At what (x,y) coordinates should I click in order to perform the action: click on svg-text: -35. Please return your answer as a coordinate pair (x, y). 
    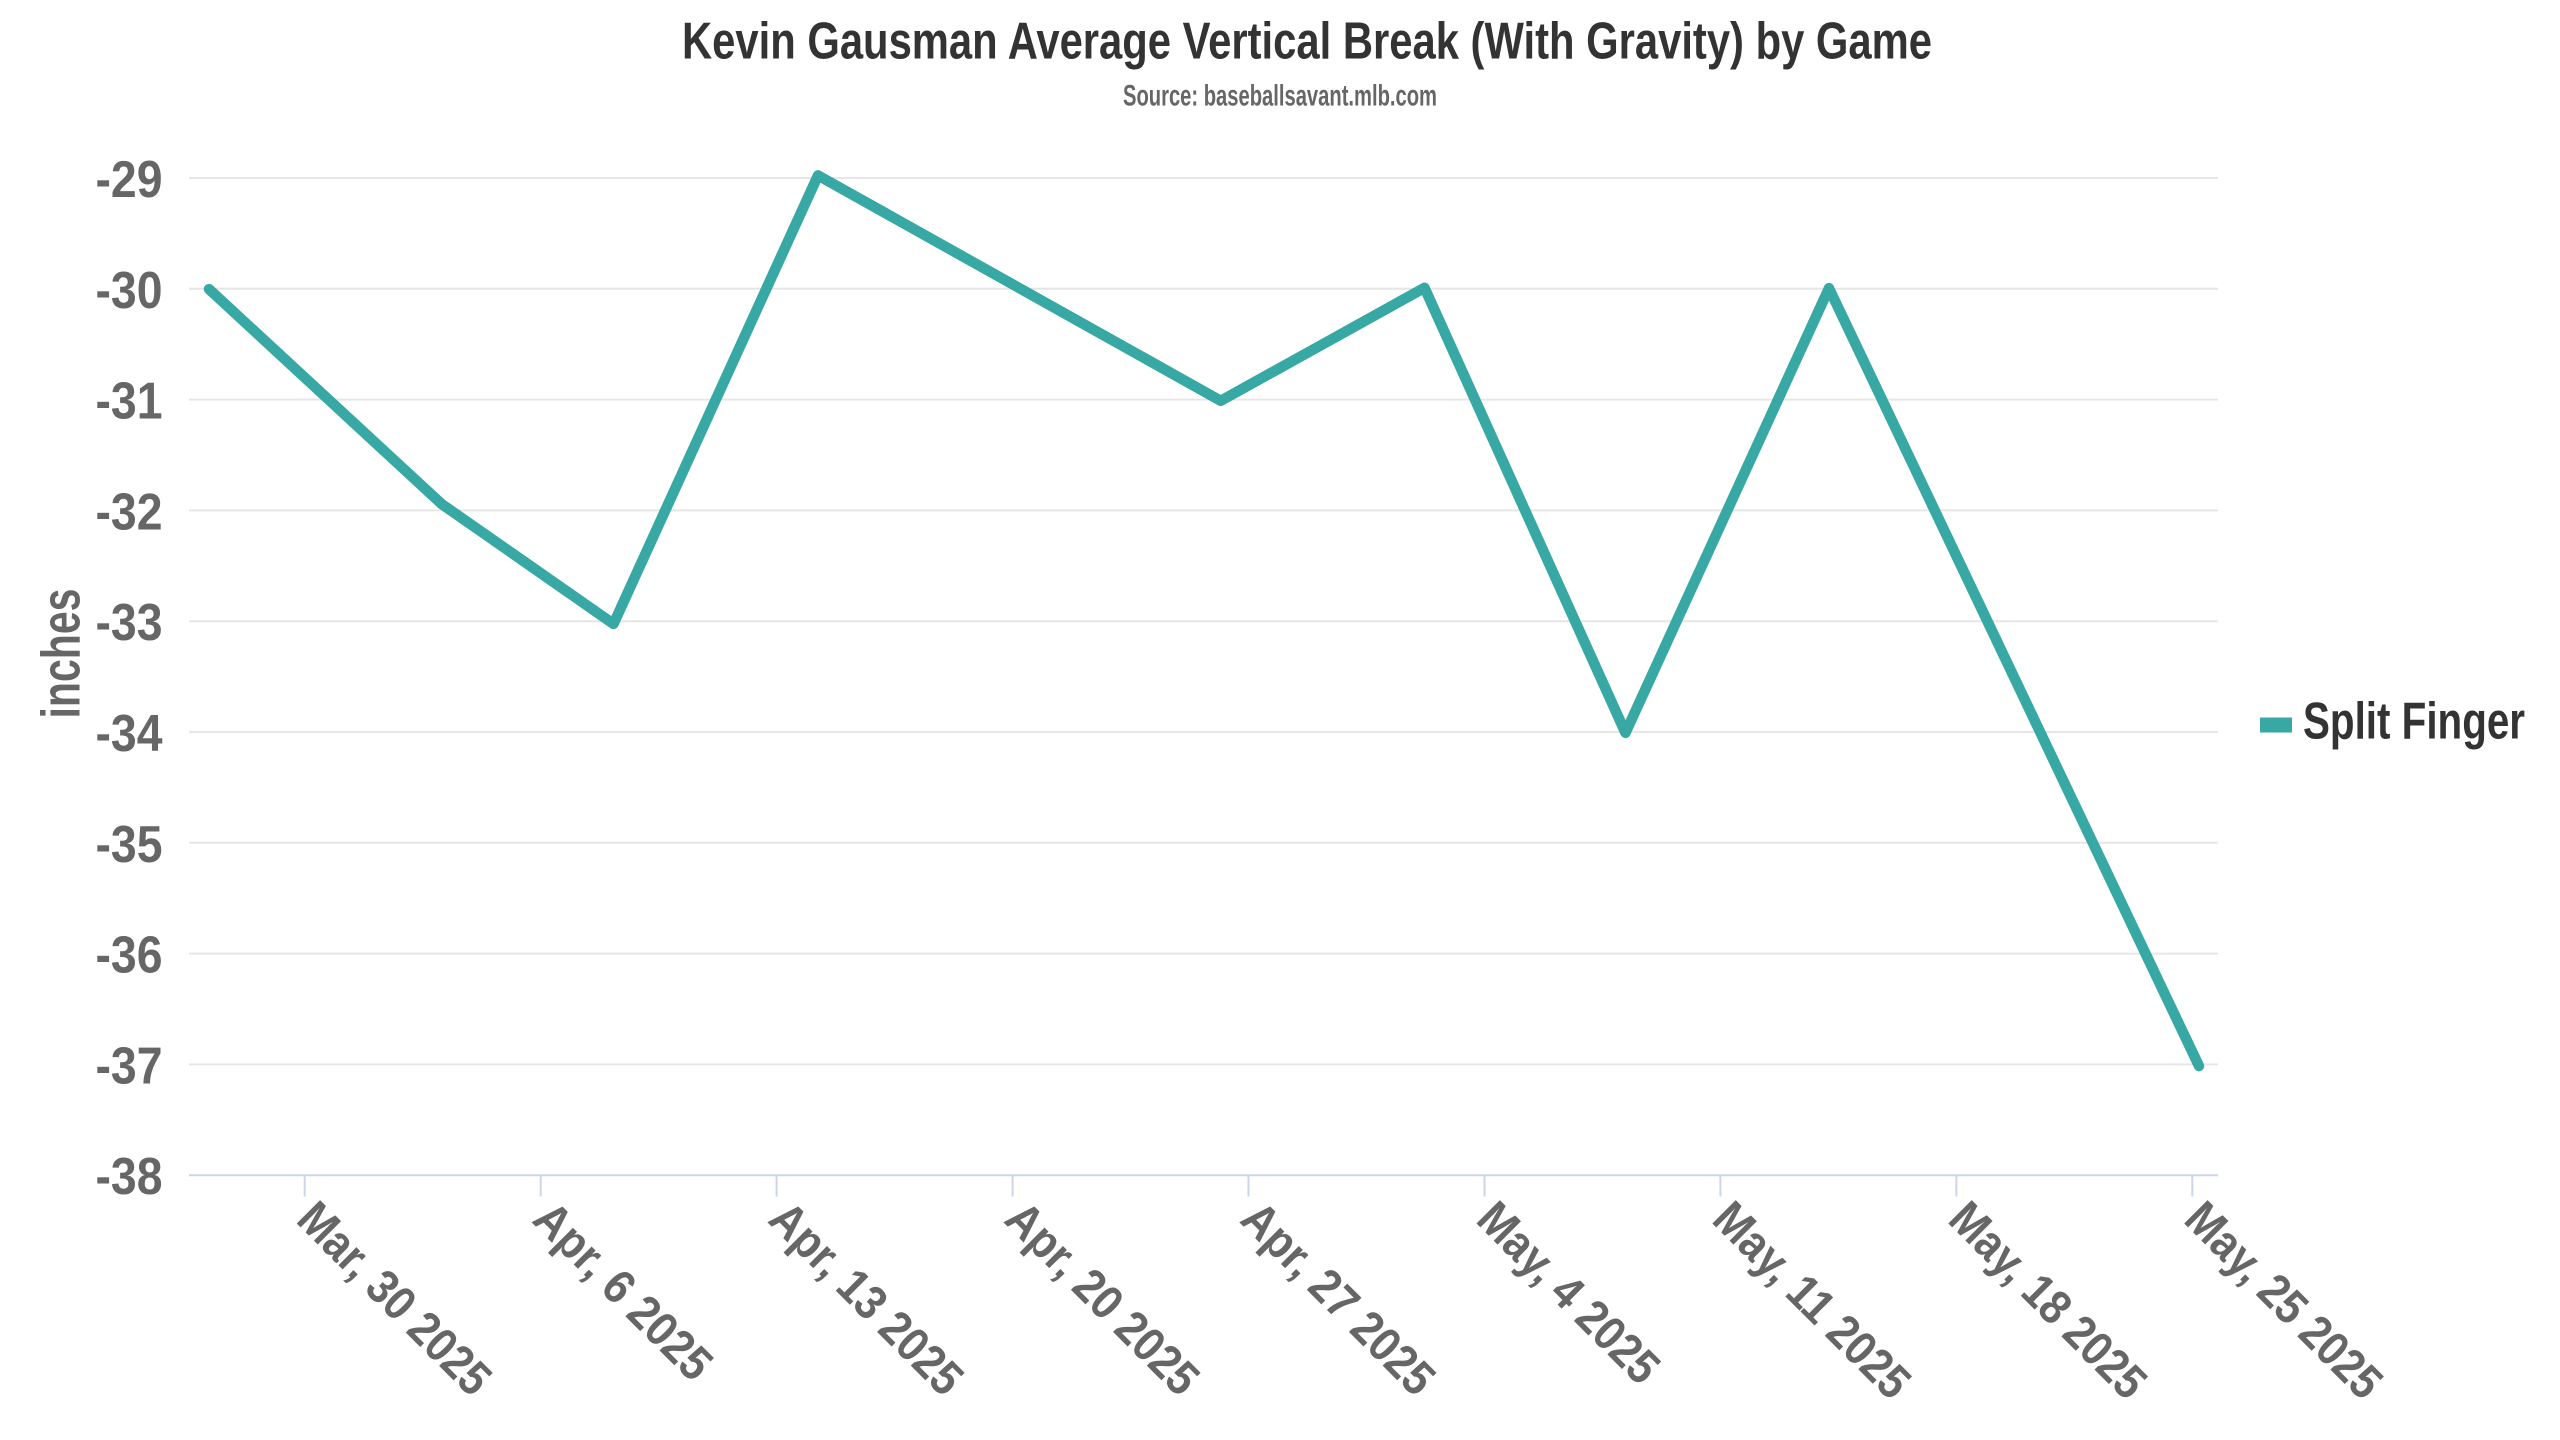
    Looking at the image, I should click on (129, 845).